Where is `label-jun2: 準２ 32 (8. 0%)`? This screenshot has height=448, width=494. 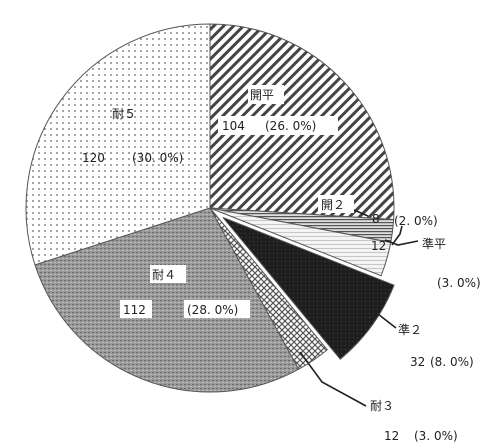
label-jun2: 準２ 32 (8. 0%) is located at coordinates (436, 345).